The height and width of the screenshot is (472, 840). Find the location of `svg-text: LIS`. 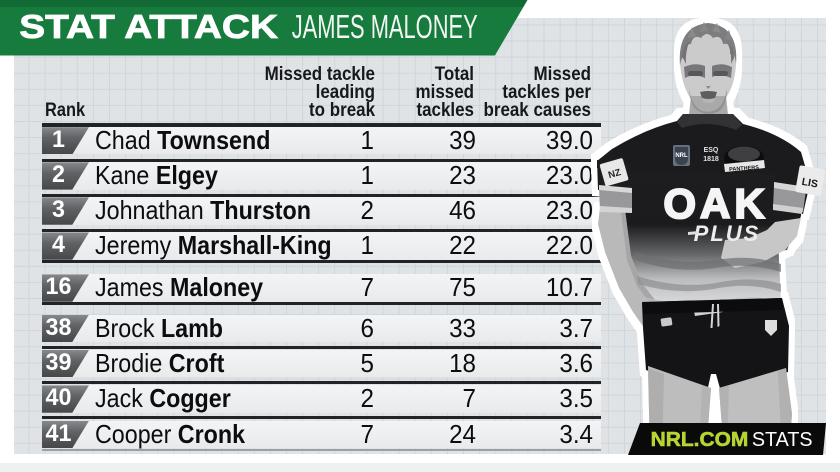

svg-text: LIS is located at coordinates (810, 183).